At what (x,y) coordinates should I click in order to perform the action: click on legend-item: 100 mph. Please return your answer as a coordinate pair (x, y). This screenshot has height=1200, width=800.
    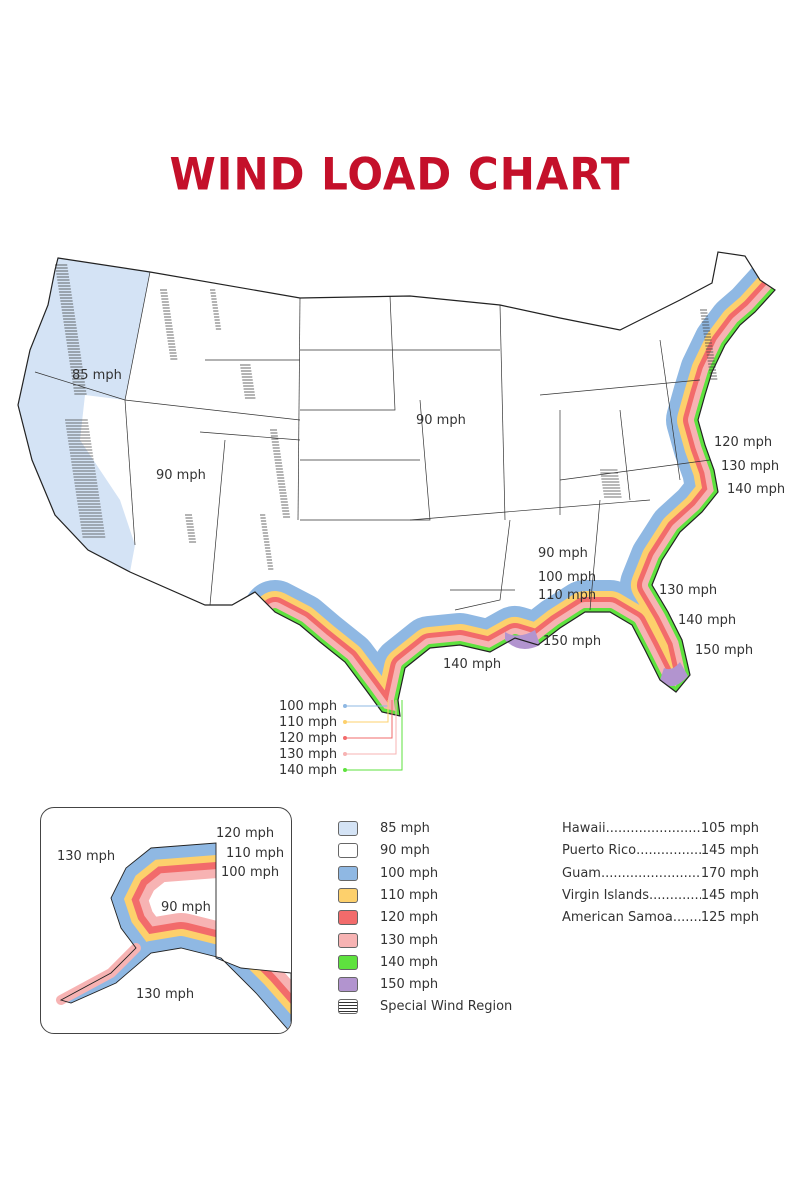
    Looking at the image, I should click on (388, 873).